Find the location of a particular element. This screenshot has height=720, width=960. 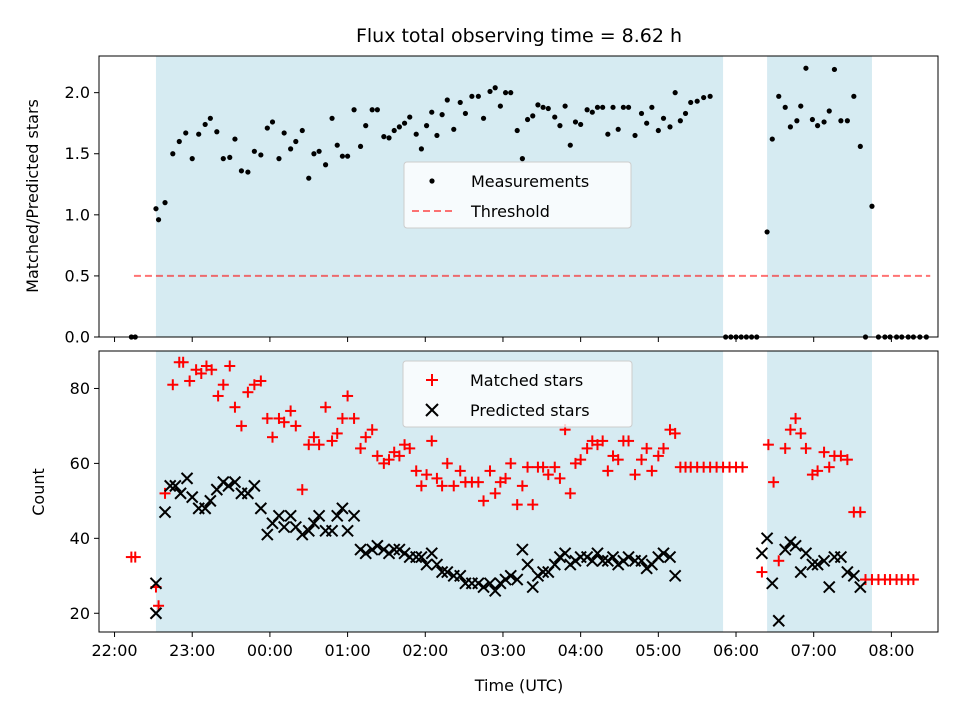

legend-measurements-marker is located at coordinates (432, 181).